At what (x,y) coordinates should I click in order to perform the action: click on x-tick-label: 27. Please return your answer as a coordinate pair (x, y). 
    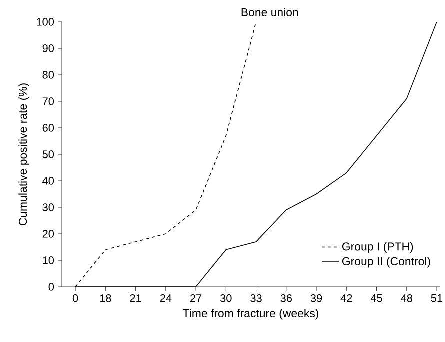
    Looking at the image, I should click on (196, 298).